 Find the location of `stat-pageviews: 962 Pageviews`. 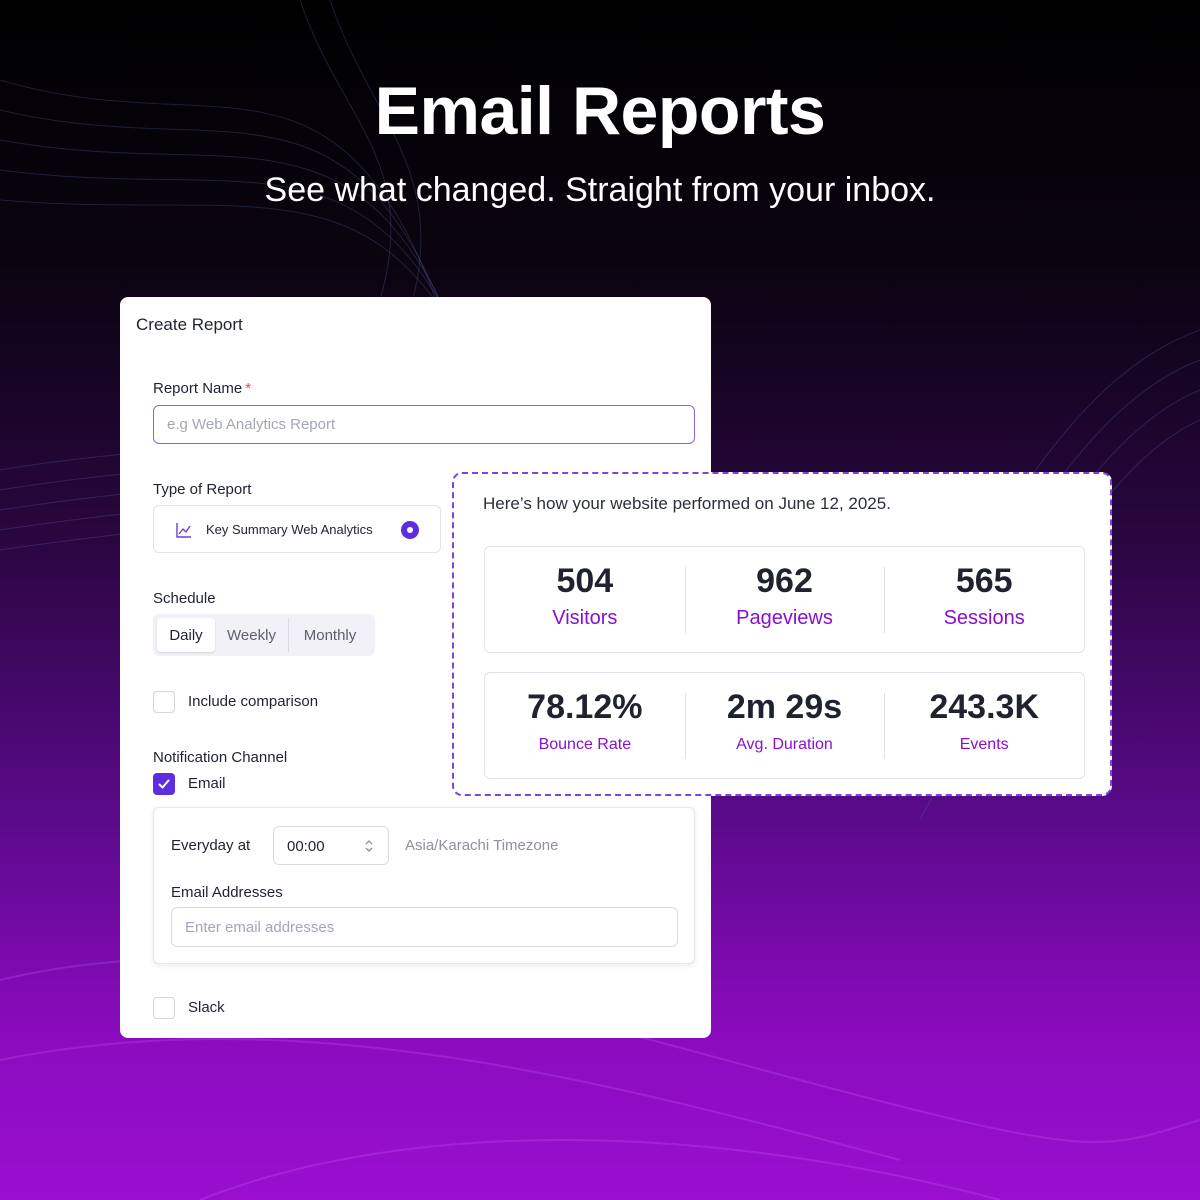

stat-pageviews: 962 Pageviews is located at coordinates (784, 599).